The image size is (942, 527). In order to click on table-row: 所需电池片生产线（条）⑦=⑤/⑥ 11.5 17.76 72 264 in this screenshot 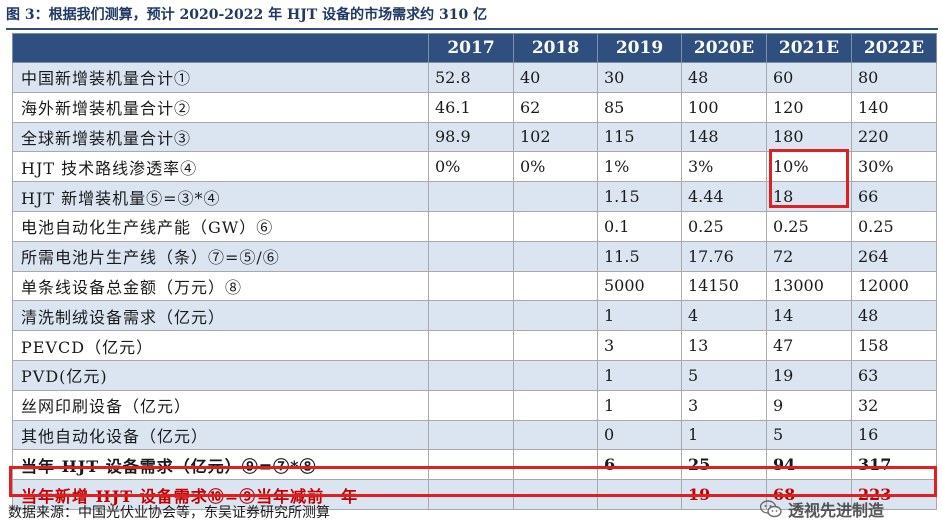, I will do `click(474, 256)`.